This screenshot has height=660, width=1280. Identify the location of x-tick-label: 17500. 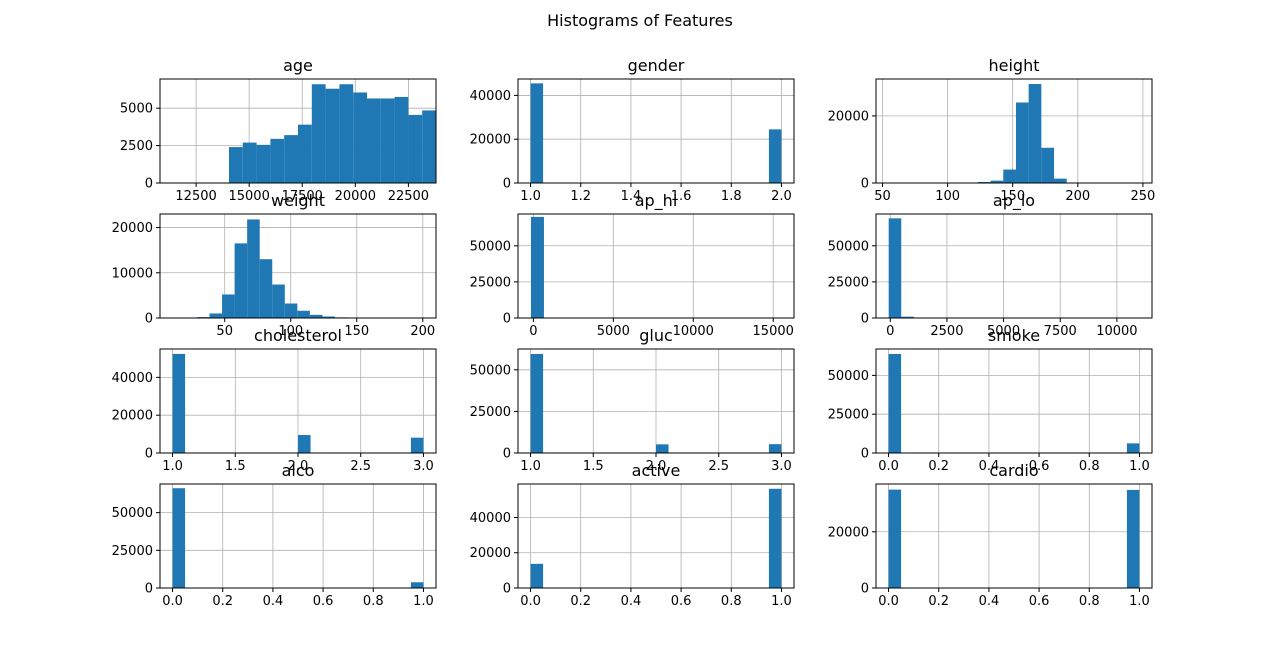
(302, 196).